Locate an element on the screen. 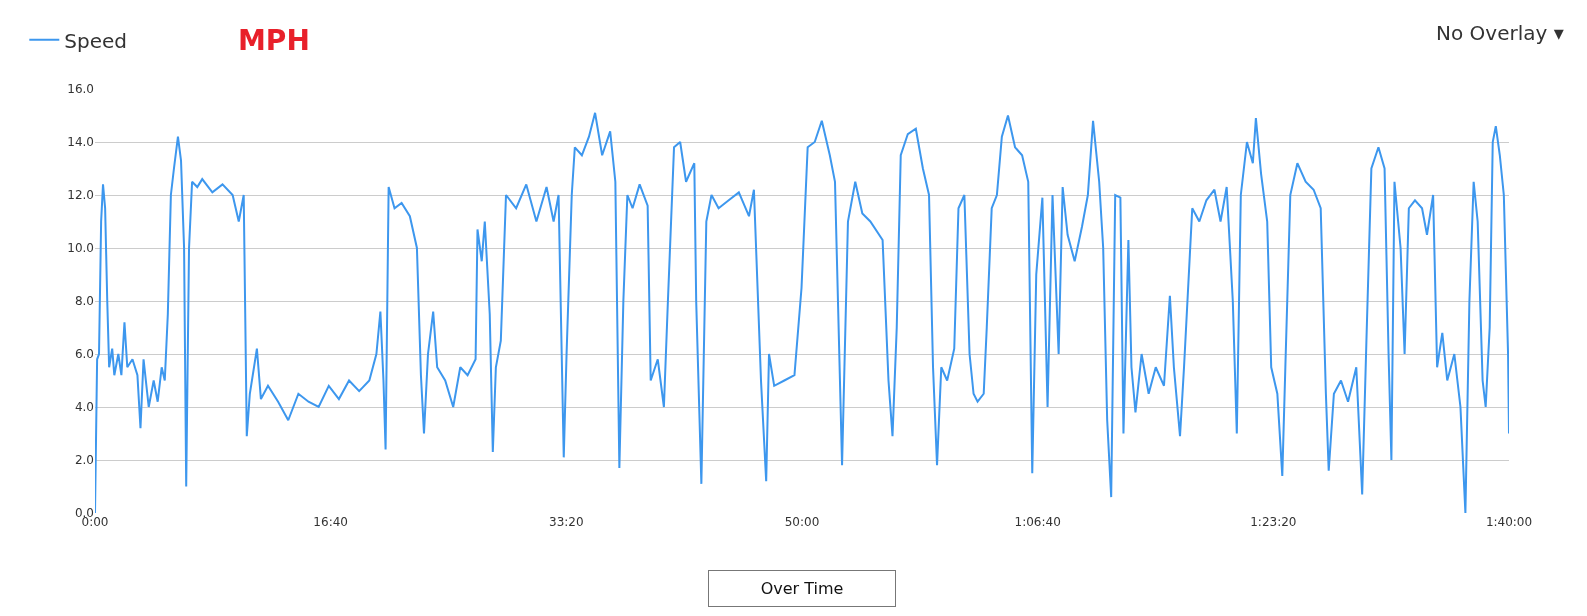  y-tick-label: 12.0 is located at coordinates (80, 195).